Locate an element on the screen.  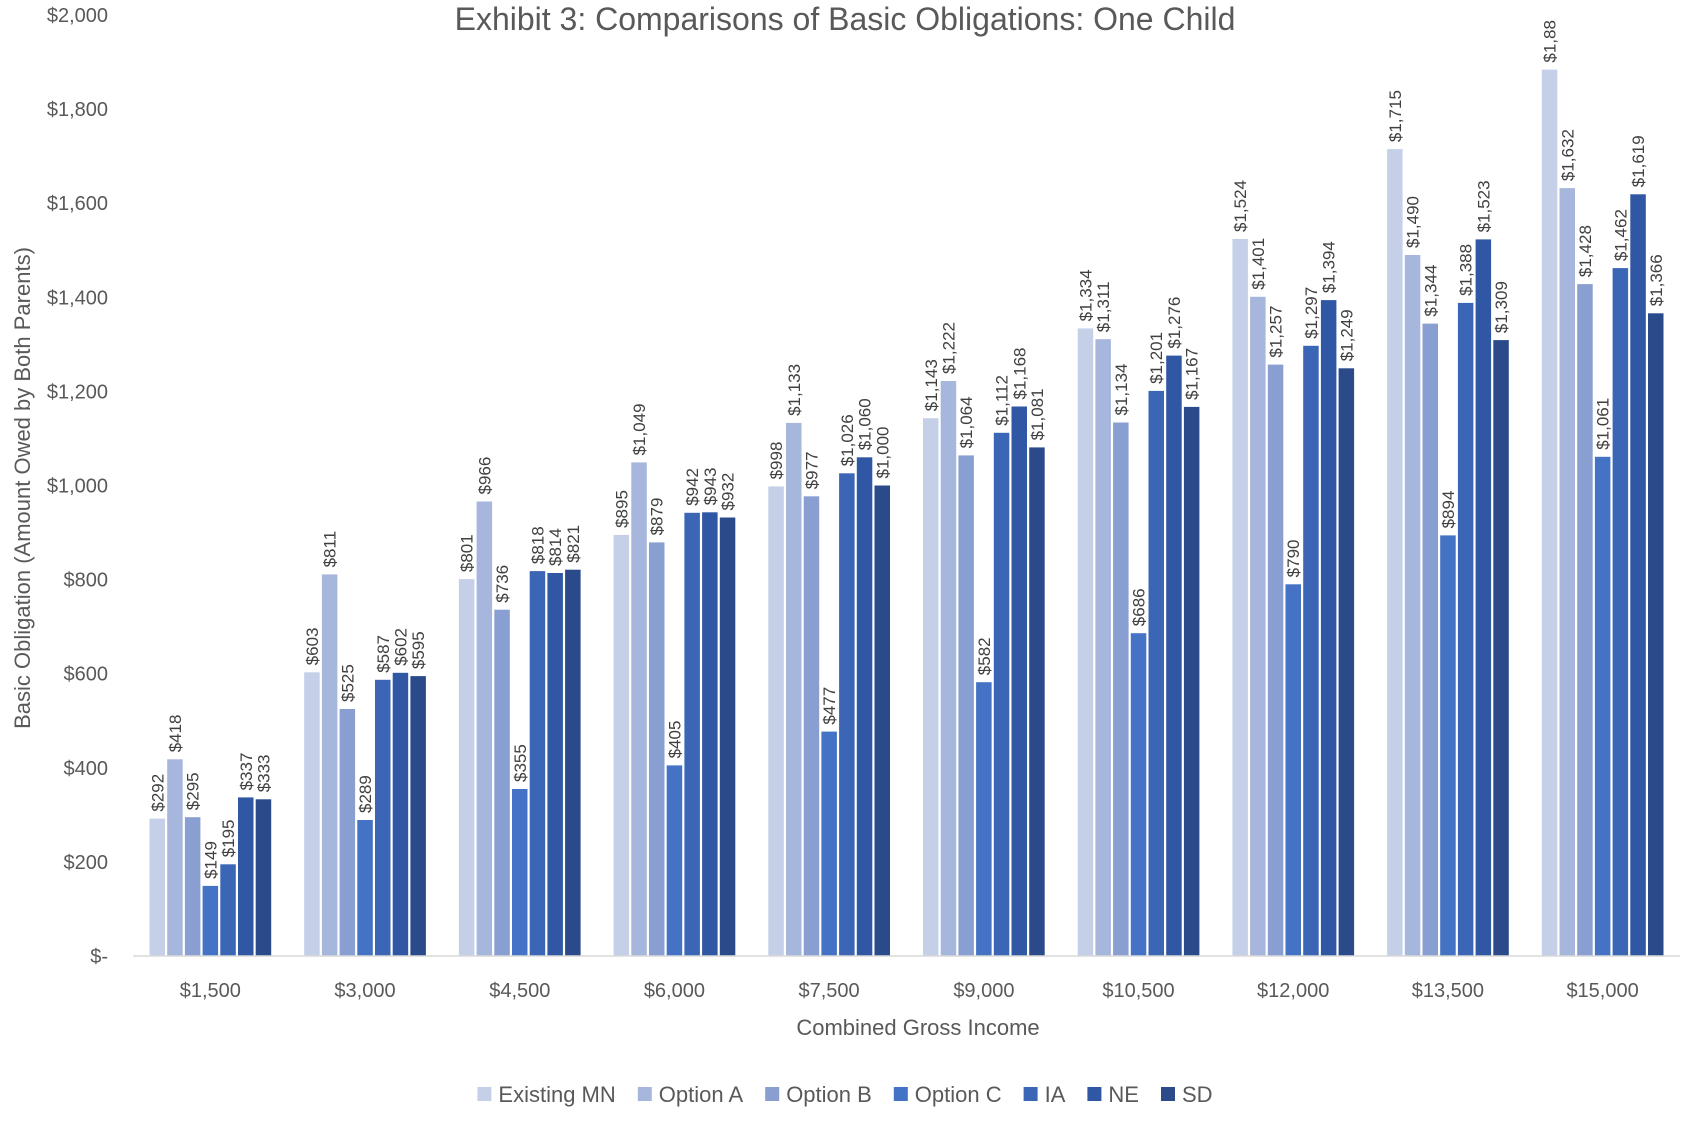
data-label: $195 is located at coordinates (228, 838).